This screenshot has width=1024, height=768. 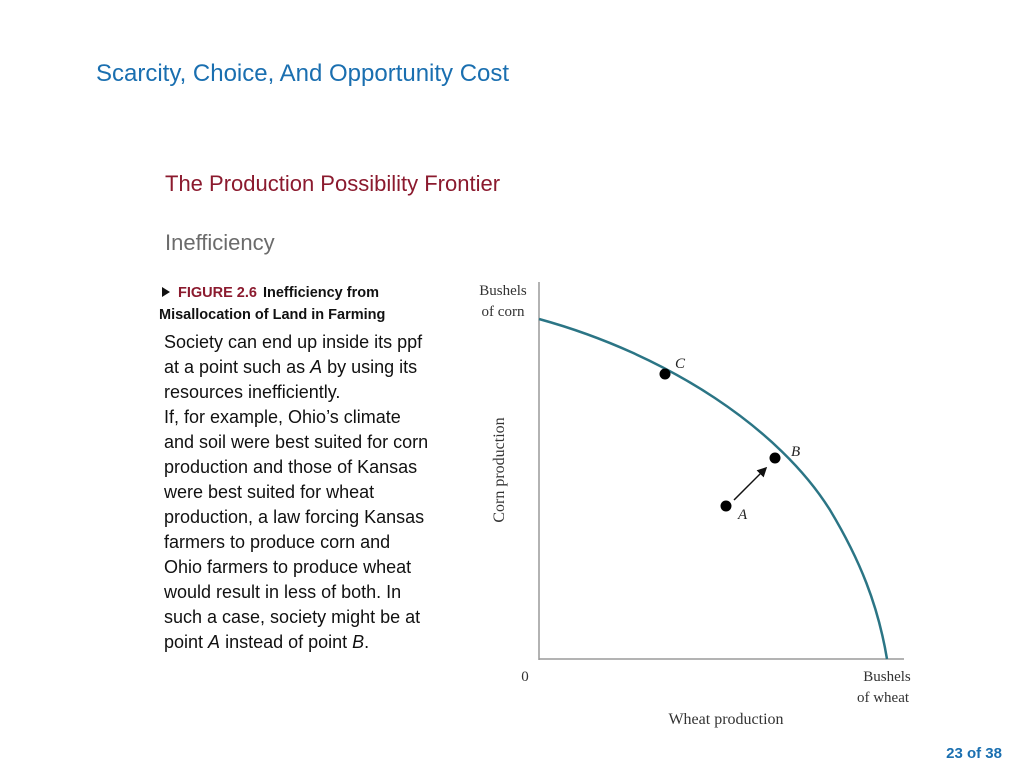 I want to click on point-c, so click(x=665, y=374).